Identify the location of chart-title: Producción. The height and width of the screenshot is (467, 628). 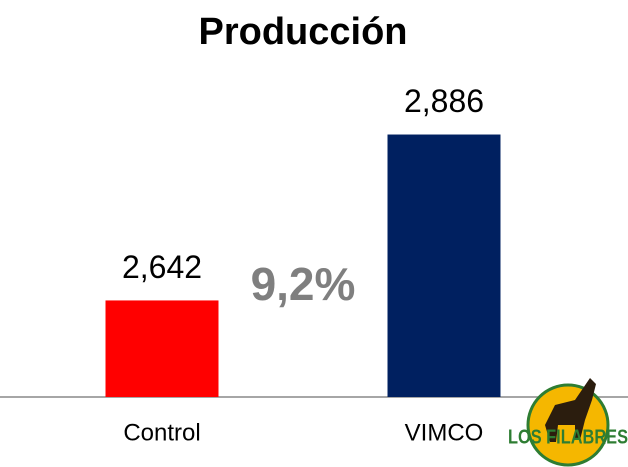
(302, 32).